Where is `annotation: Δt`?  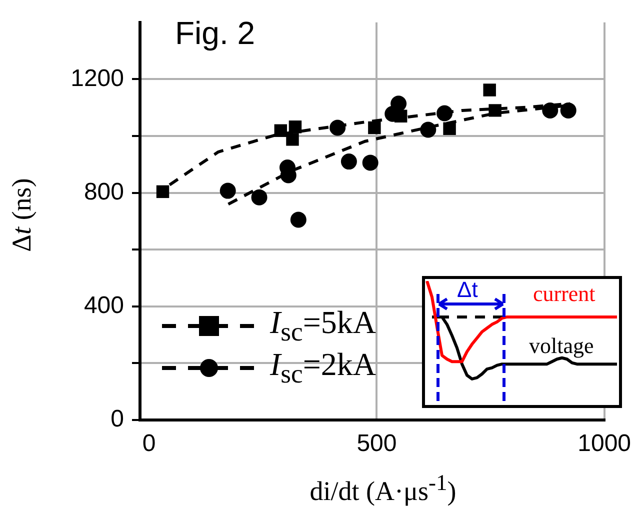
annotation: Δt is located at coordinates (467, 290).